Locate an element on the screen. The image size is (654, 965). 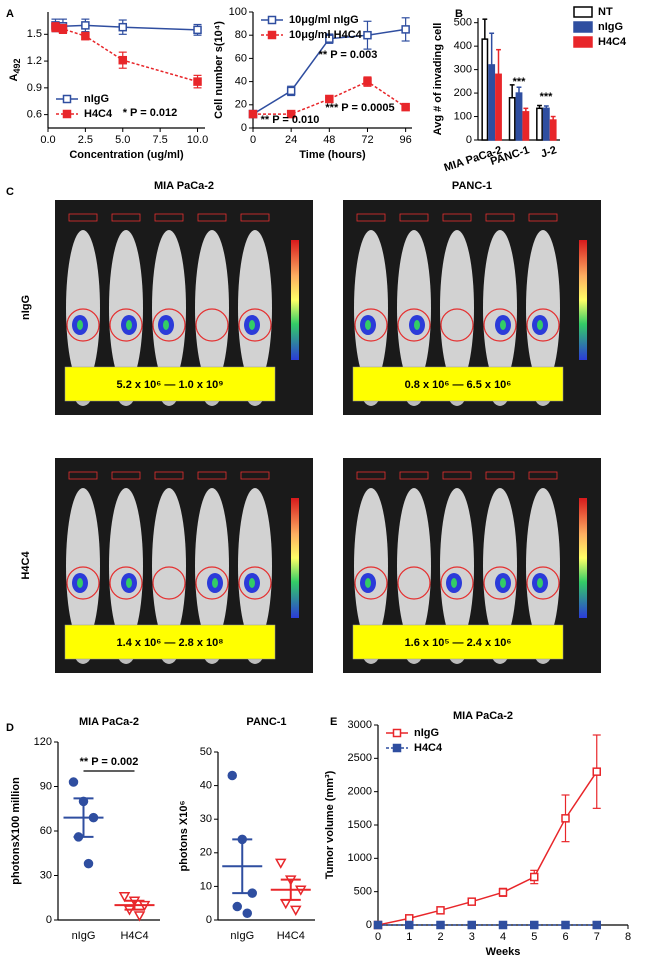
range-box is located at coordinates (170, 384).